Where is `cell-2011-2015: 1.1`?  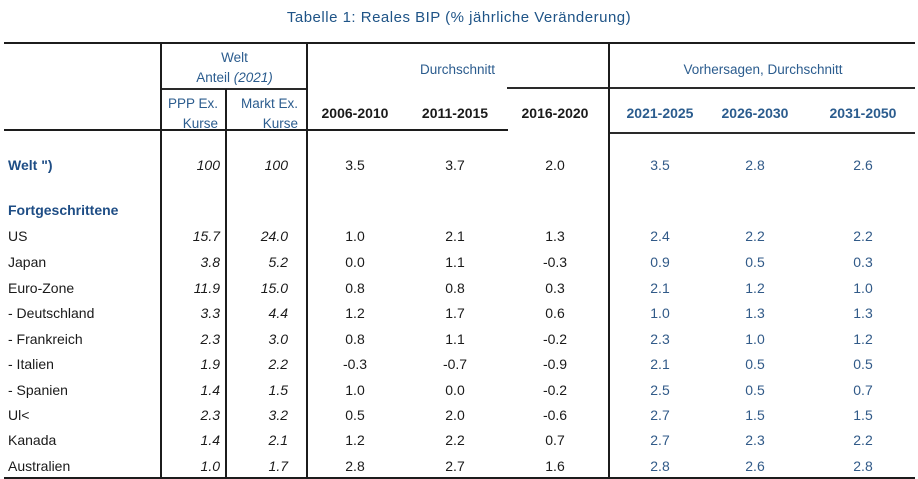
cell-2011-2015: 1.1 is located at coordinates (455, 339).